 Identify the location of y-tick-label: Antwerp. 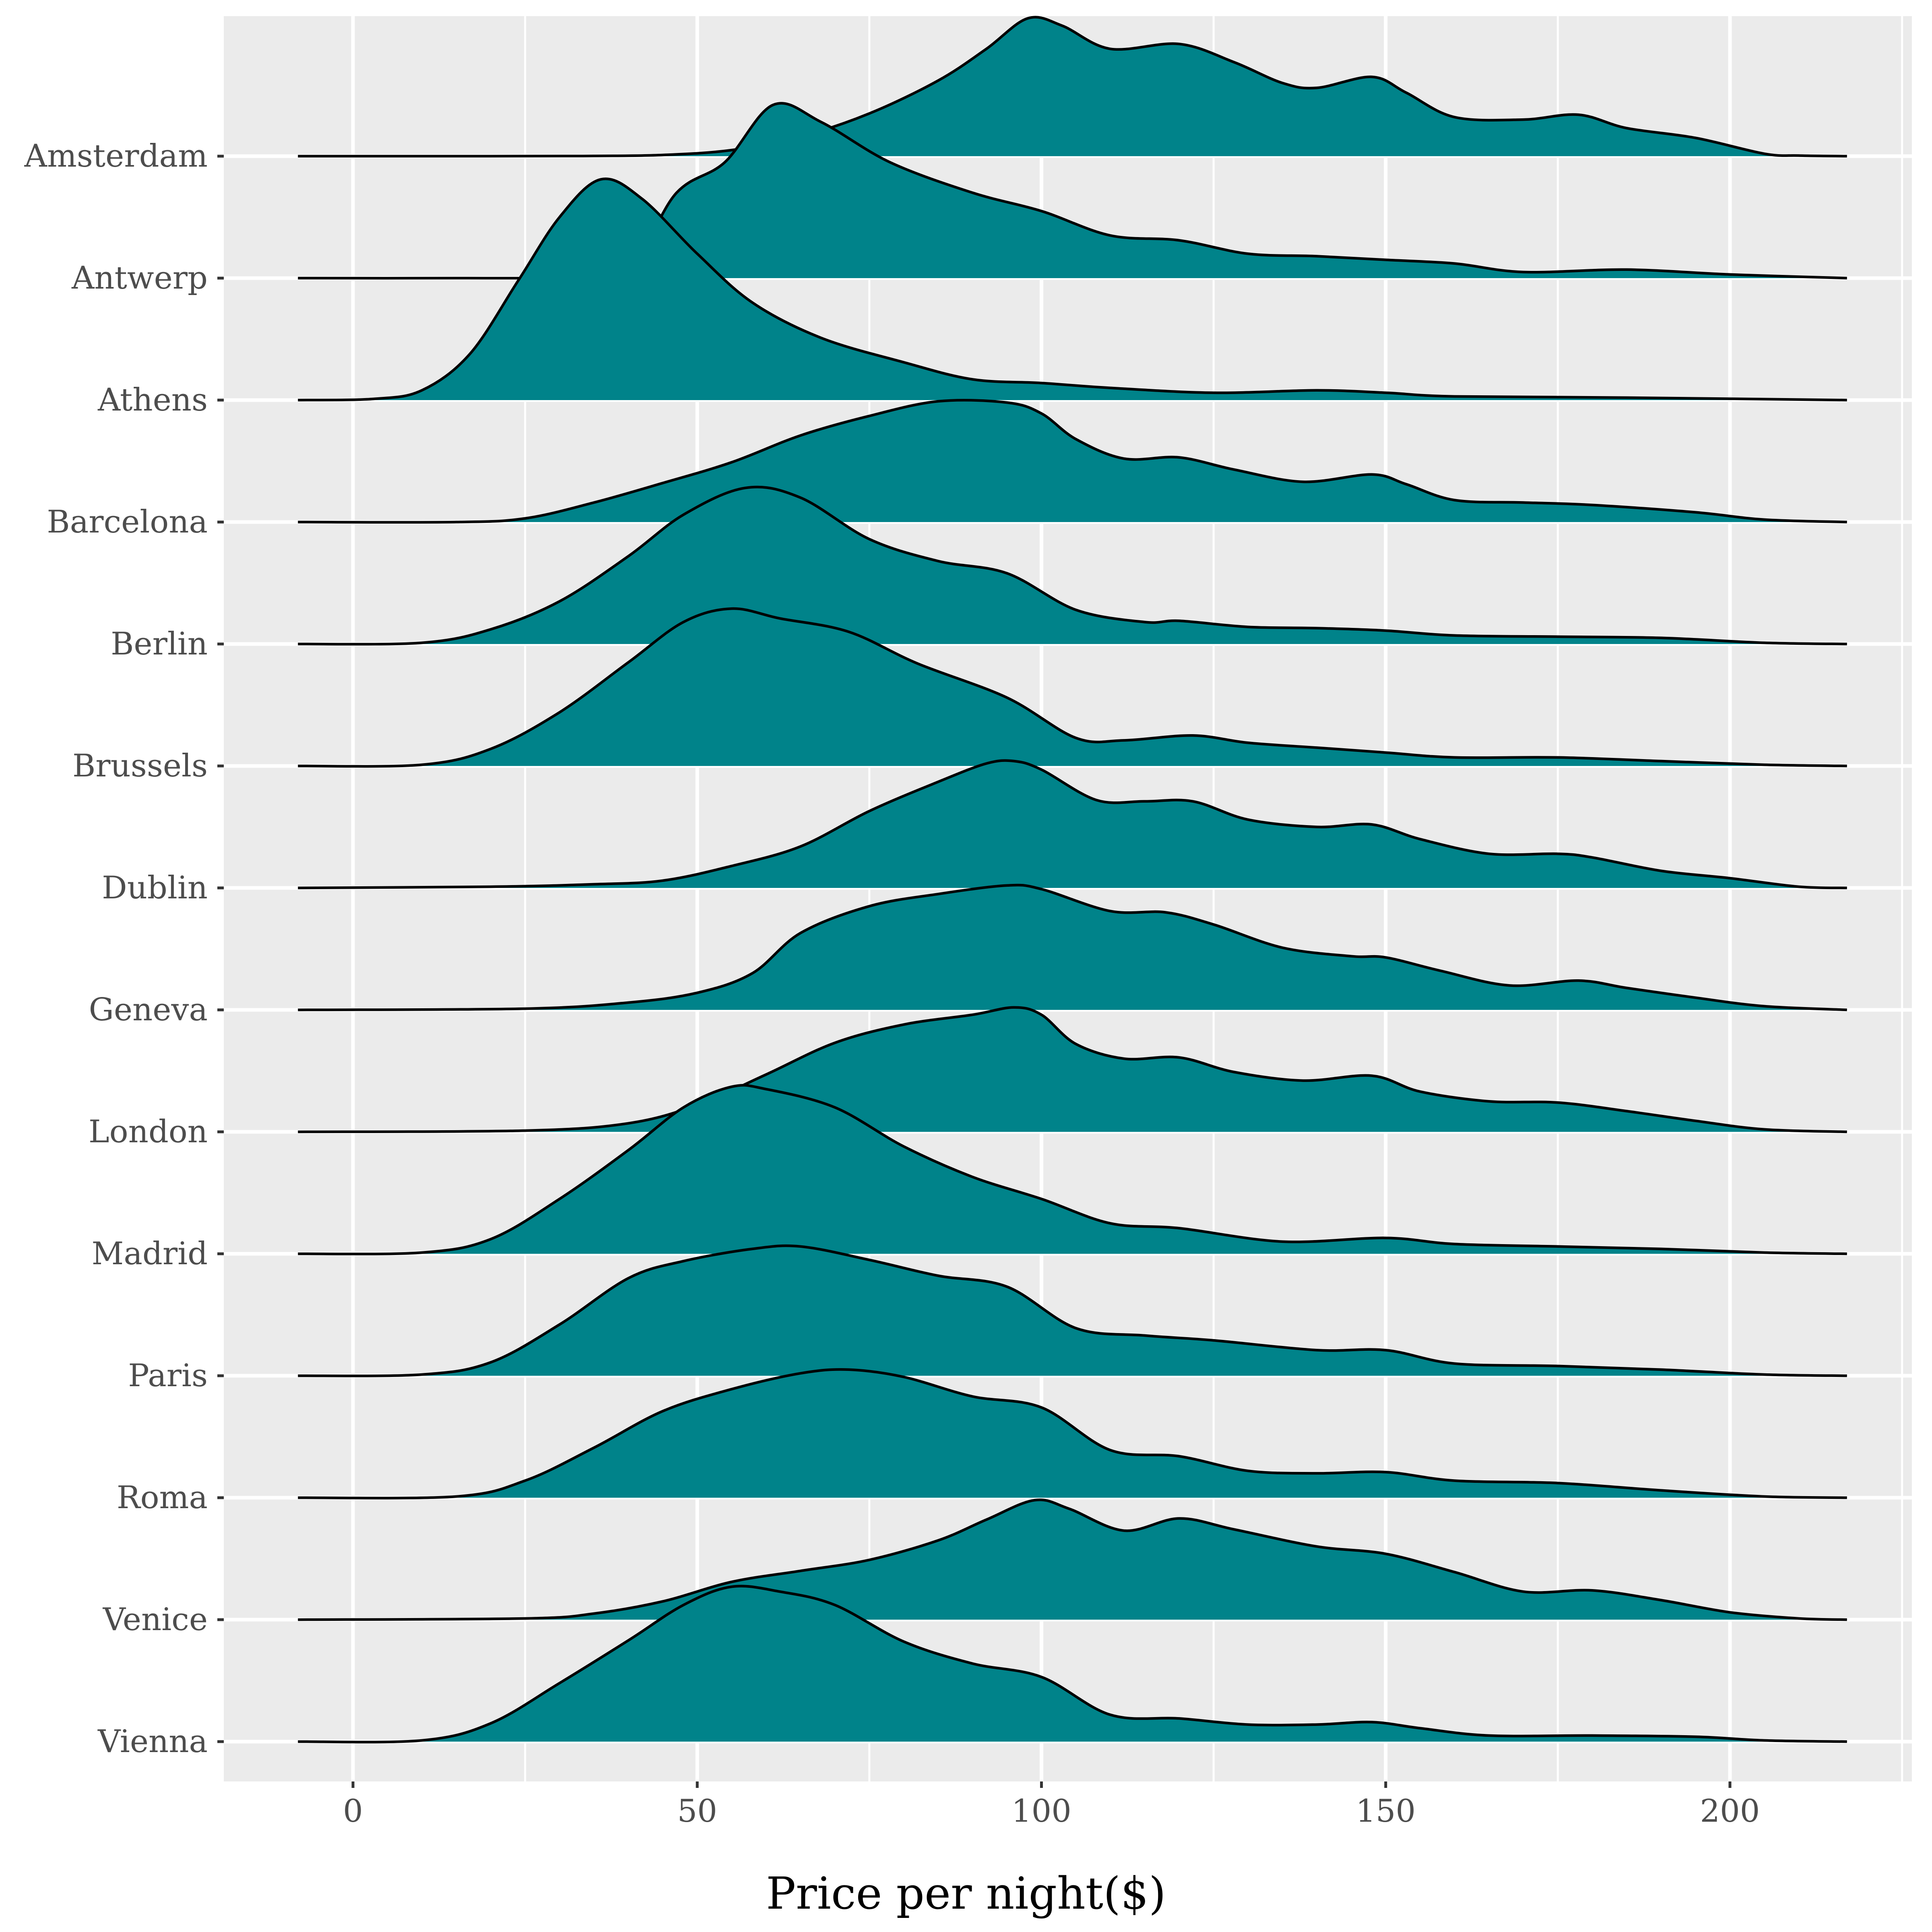
(139, 278).